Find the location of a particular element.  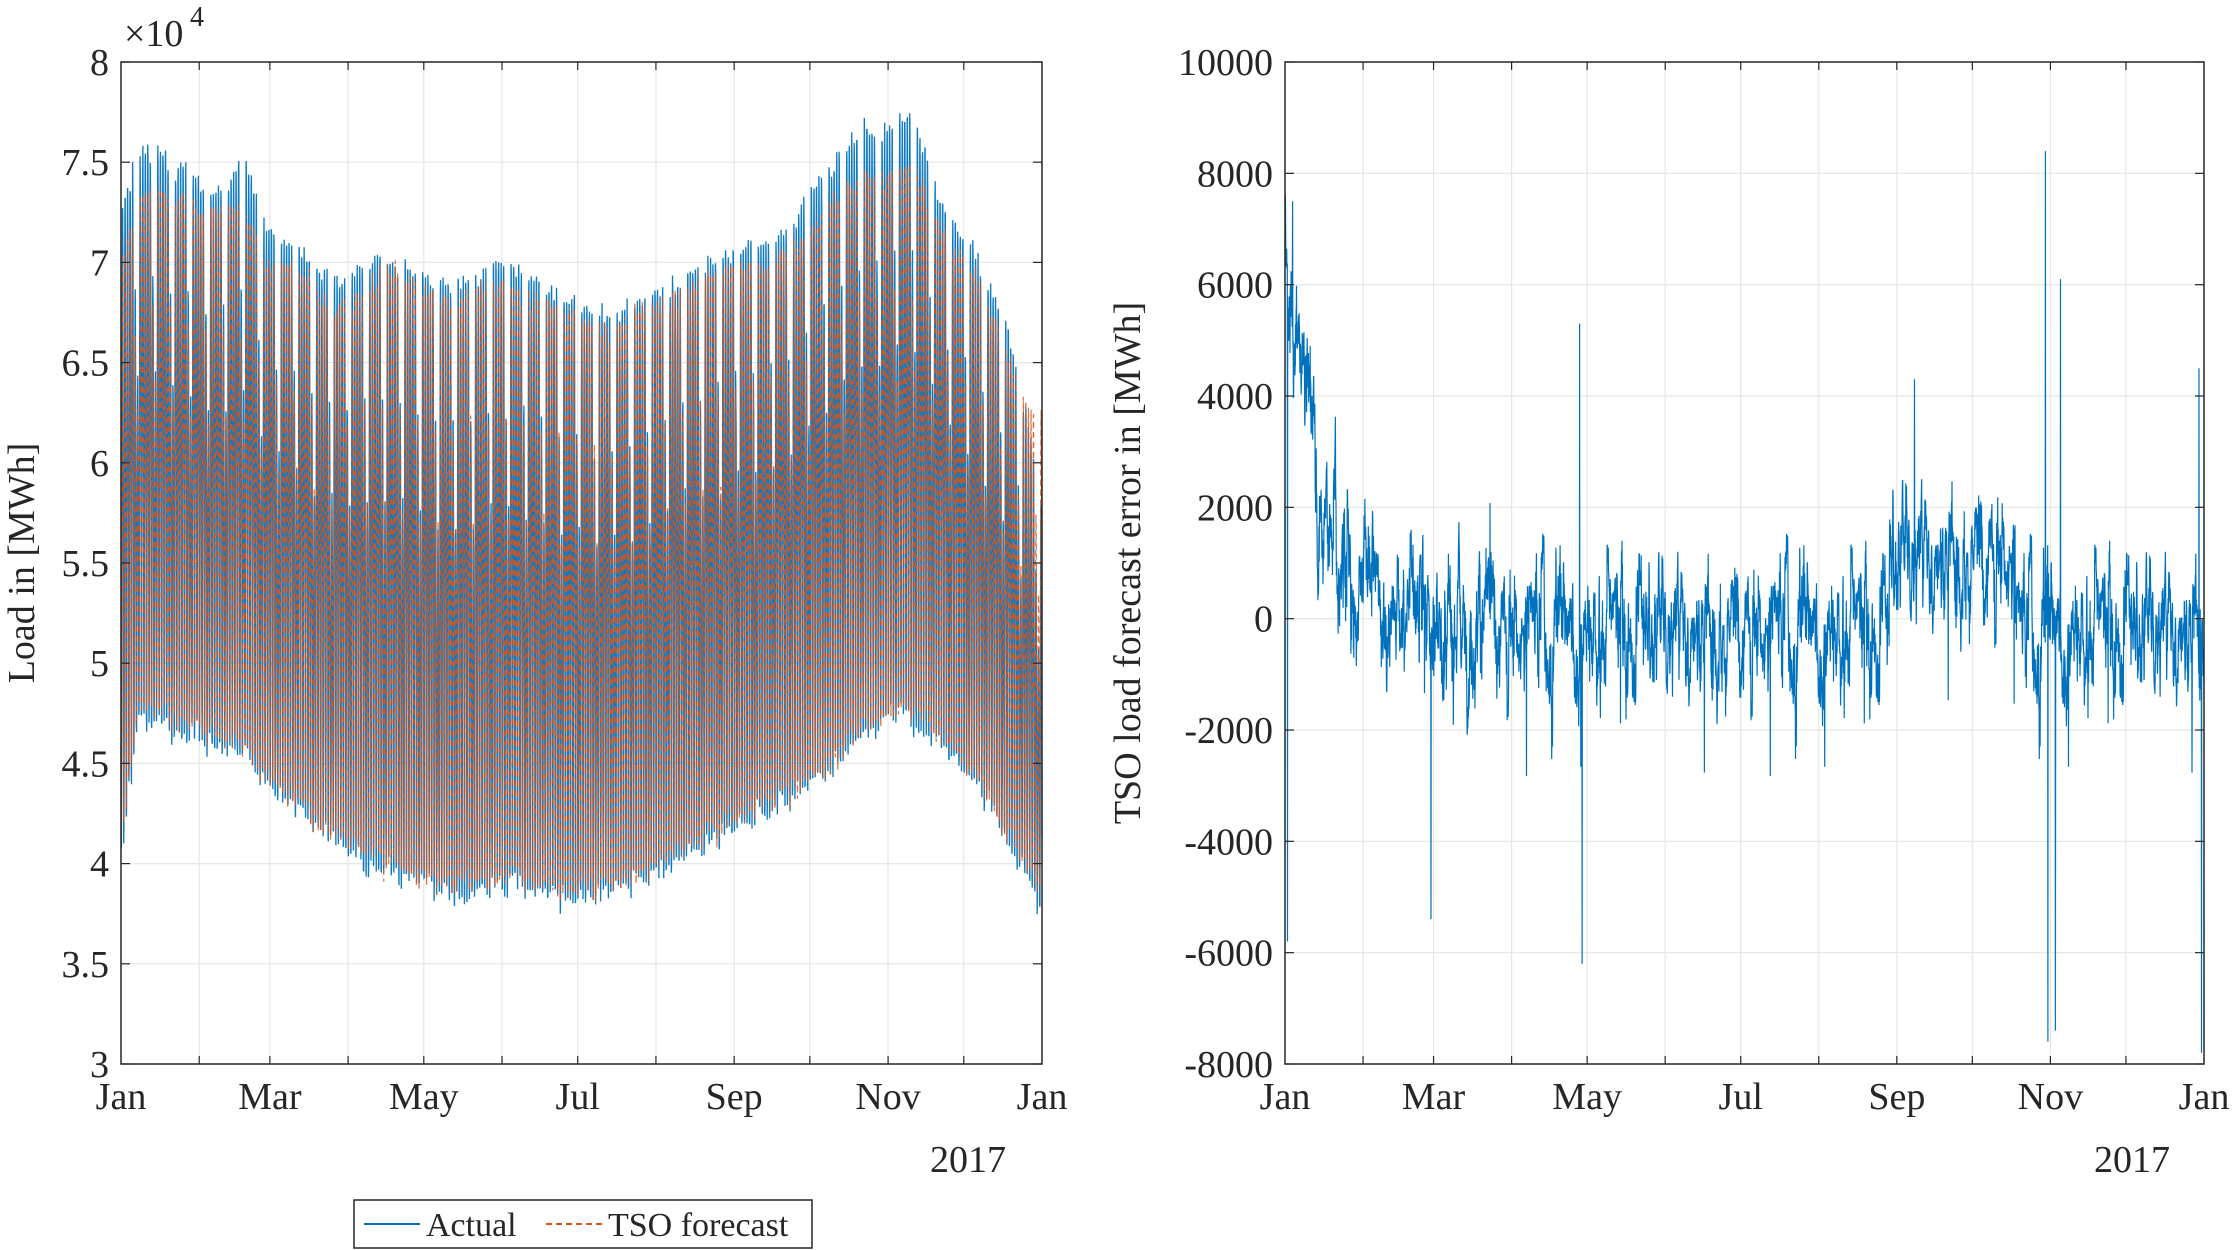

L-x-tick-label: Sep is located at coordinates (734, 1097).